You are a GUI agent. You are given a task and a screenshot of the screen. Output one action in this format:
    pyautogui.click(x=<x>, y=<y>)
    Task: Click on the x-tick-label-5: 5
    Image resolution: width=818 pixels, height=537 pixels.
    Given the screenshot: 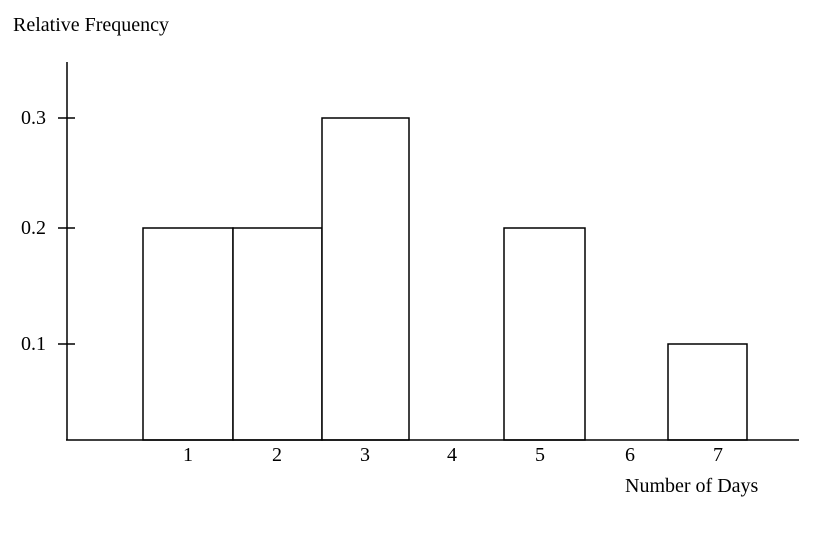 What is the action you would take?
    pyautogui.click(x=540, y=455)
    